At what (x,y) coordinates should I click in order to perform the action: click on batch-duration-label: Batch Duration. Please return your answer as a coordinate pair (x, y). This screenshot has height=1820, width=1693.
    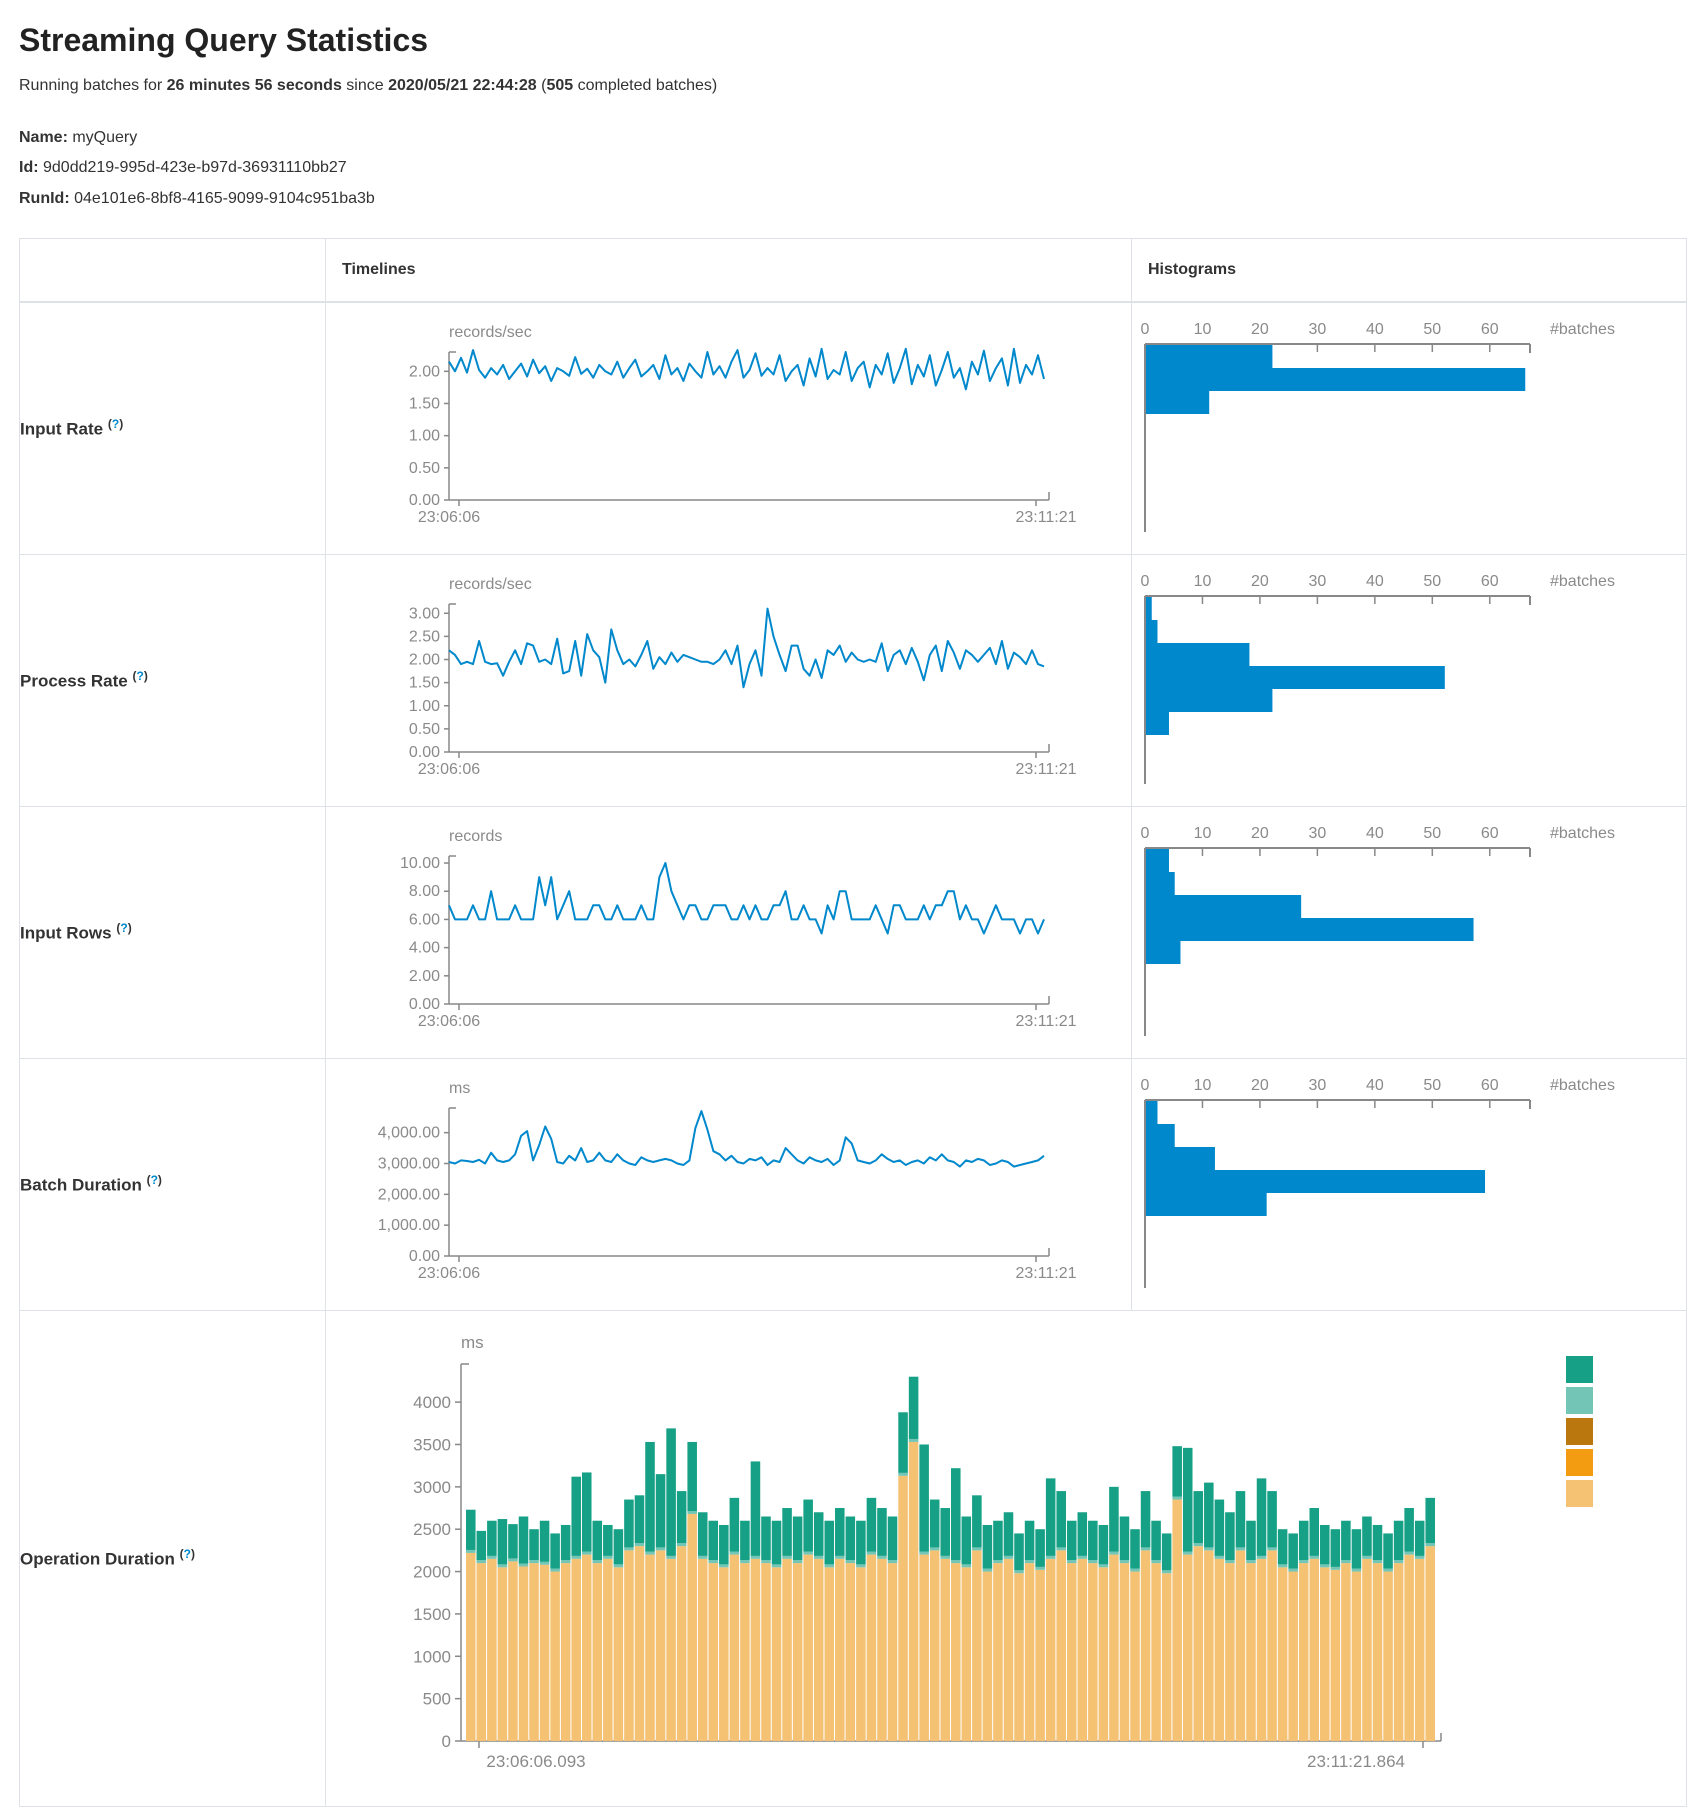
    Looking at the image, I should click on (81, 1185).